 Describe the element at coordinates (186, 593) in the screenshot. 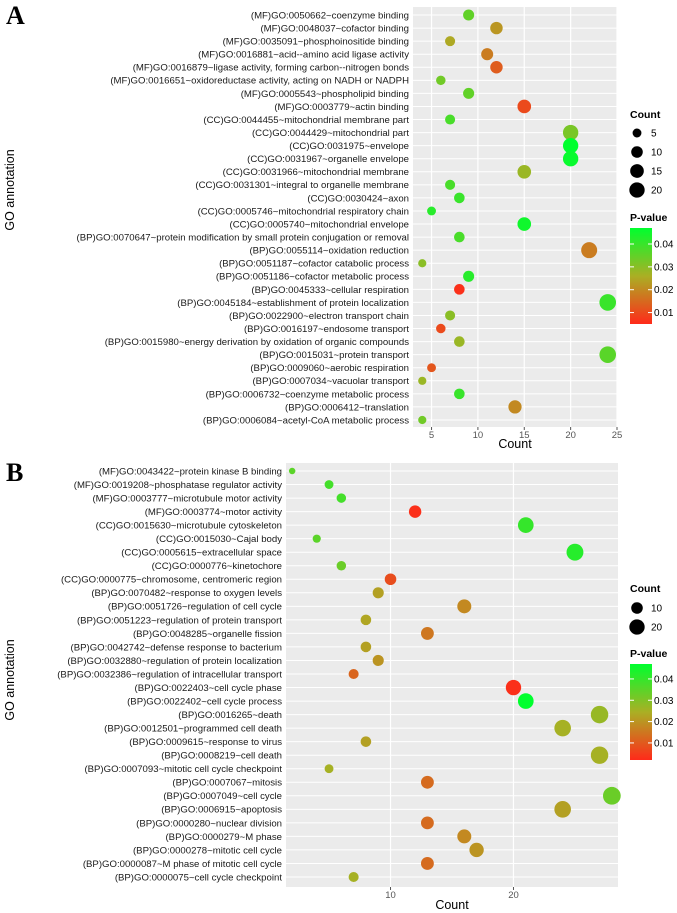

I see `category-label: (BP)GO:0070482~response to oxygen levels` at that location.